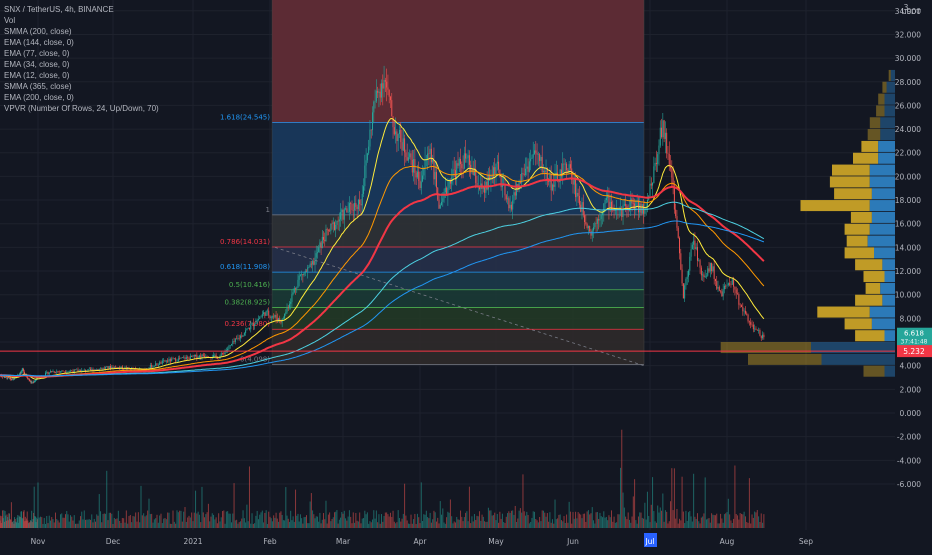  I want to click on symbol-title: SNX / TetherUS, 4h, BINANCE, so click(59, 9).